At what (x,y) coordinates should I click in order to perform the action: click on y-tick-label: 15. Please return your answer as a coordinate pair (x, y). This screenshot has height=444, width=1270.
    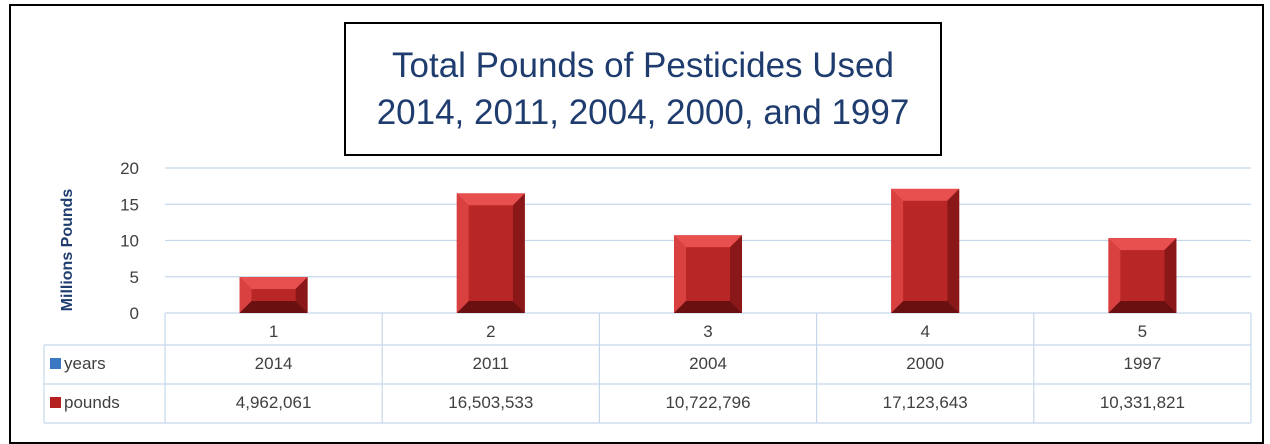
    Looking at the image, I should click on (129, 204).